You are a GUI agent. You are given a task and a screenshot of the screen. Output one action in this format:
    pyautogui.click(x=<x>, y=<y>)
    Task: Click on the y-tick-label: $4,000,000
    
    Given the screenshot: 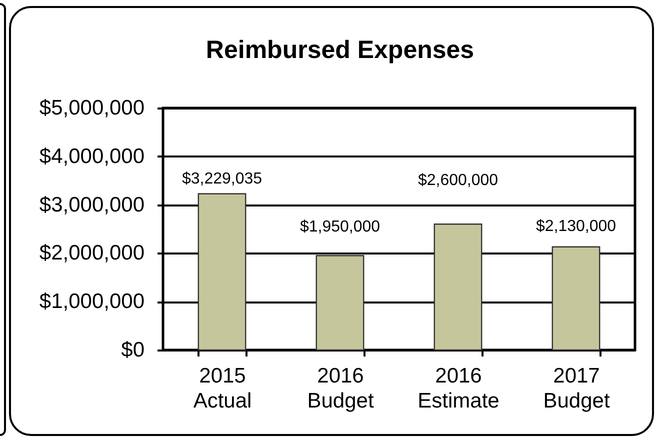 What is the action you would take?
    pyautogui.click(x=91, y=156)
    